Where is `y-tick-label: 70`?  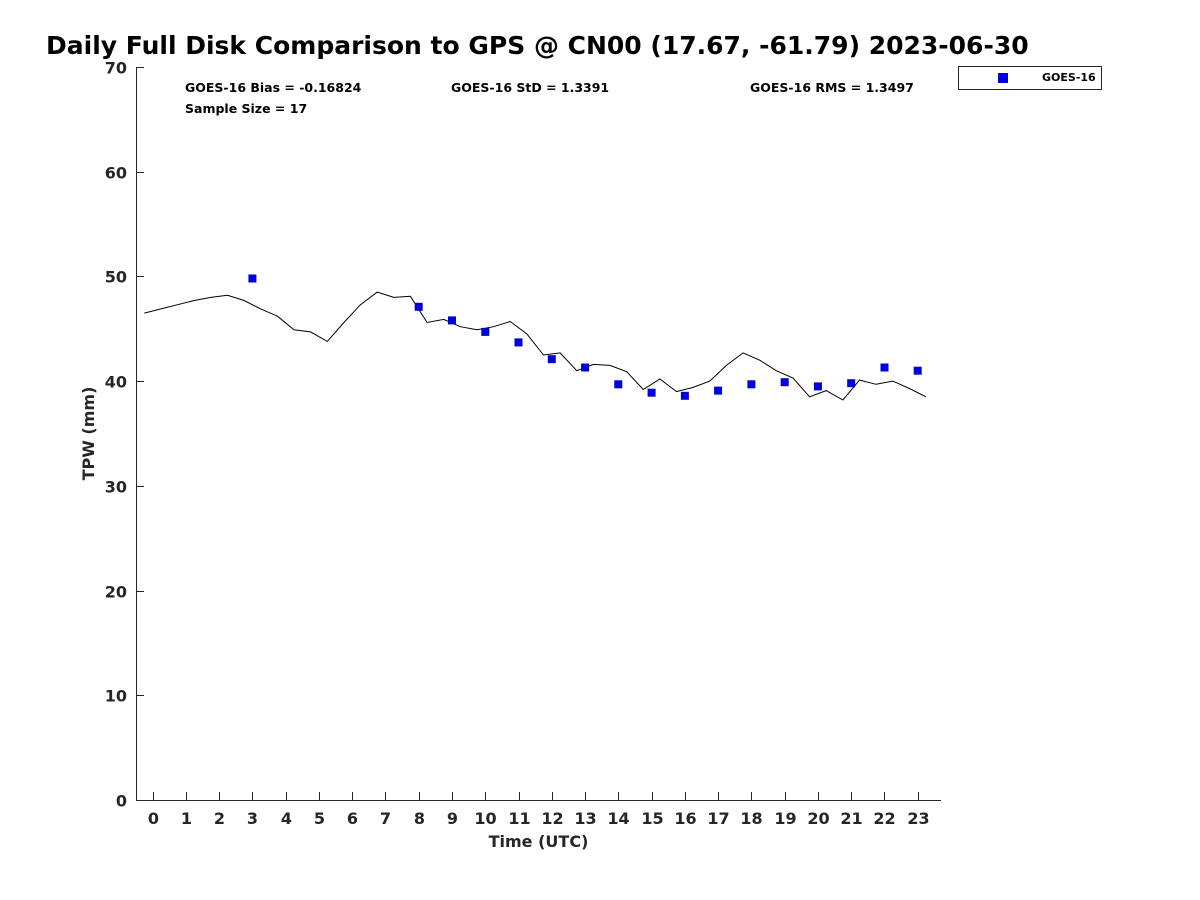 y-tick-label: 70 is located at coordinates (116, 68).